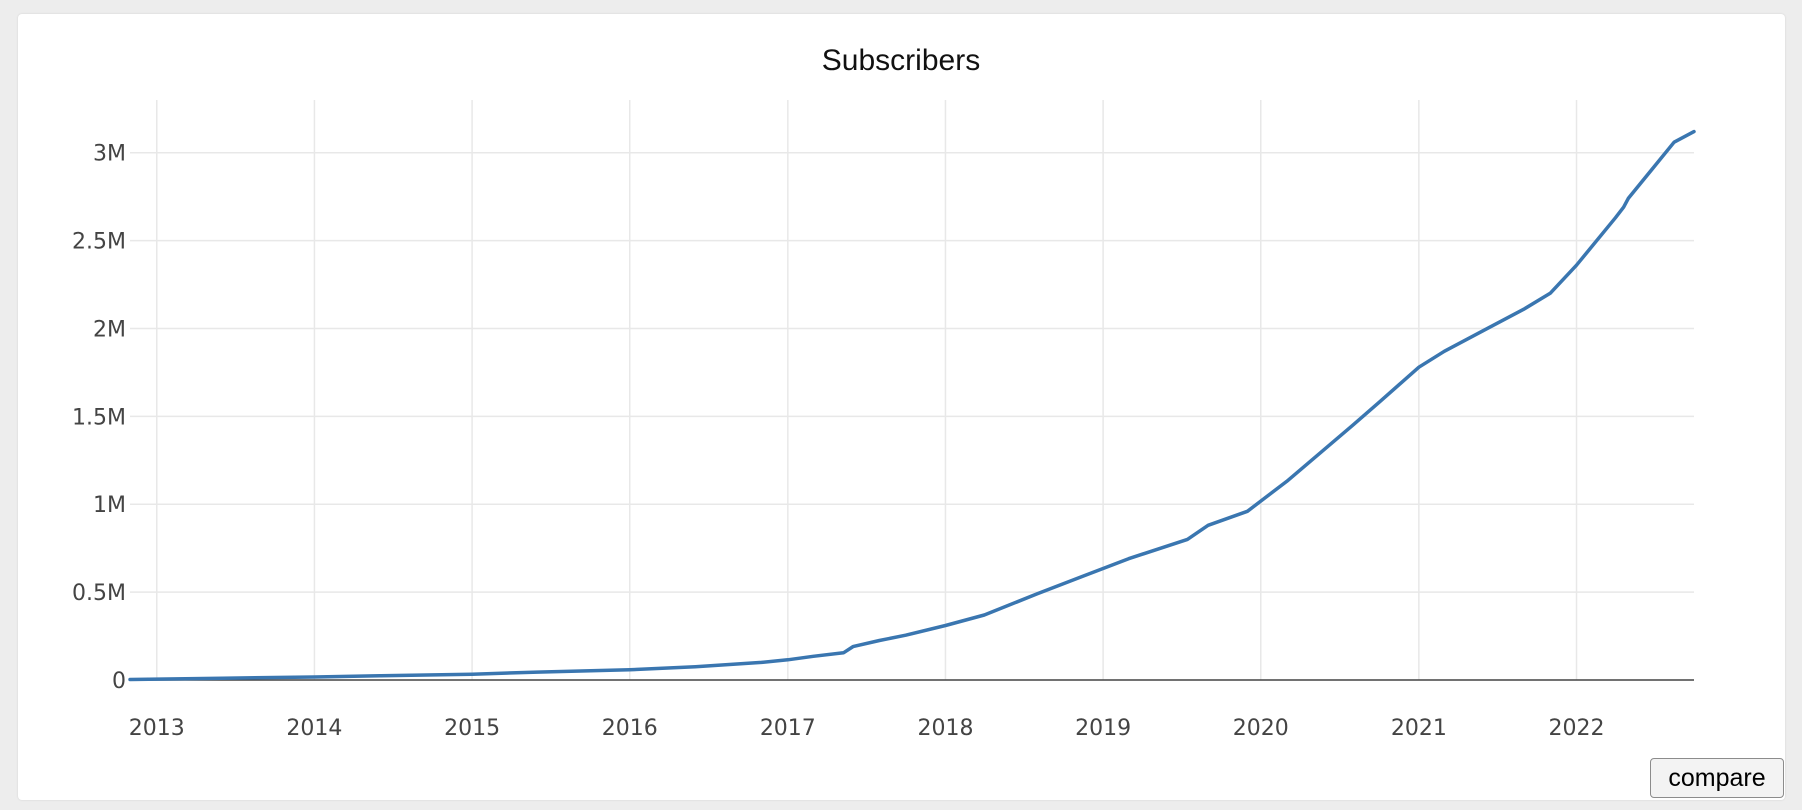 The image size is (1802, 810). What do you see at coordinates (1577, 728) in the screenshot?
I see `x-tick-label: 2022` at bounding box center [1577, 728].